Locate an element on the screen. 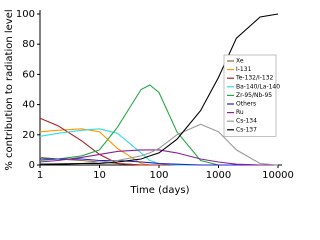  legend-label: Ba-140/La-140 is located at coordinates (258, 86).